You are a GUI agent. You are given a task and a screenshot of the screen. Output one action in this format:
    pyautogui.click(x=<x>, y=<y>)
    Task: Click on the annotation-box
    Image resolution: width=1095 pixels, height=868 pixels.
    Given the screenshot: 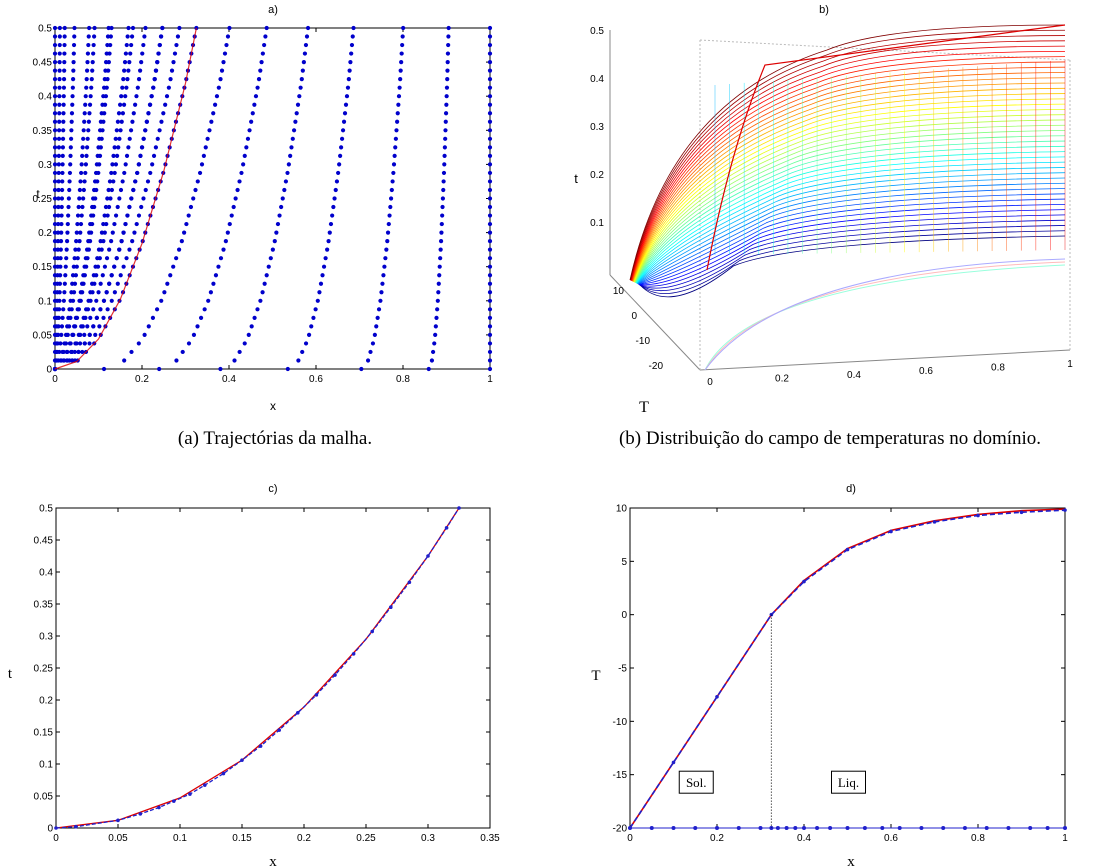 What is the action you would take?
    pyautogui.click(x=696, y=782)
    